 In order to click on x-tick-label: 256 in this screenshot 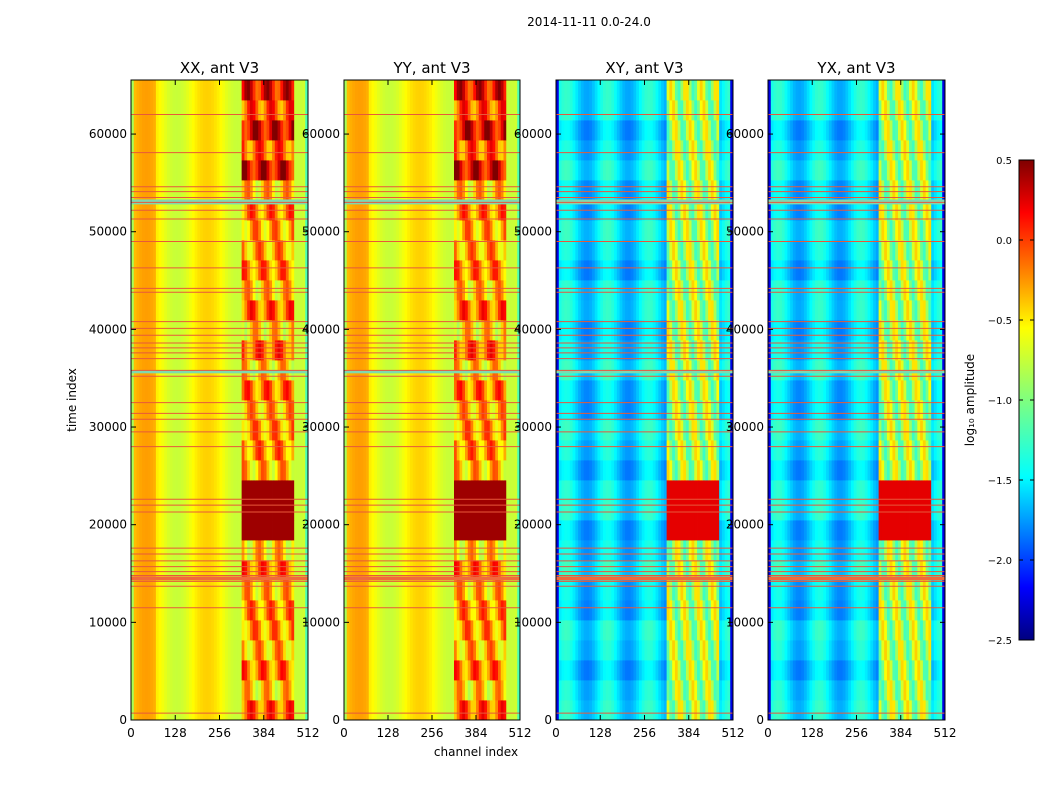, I will do `click(219, 733)`.